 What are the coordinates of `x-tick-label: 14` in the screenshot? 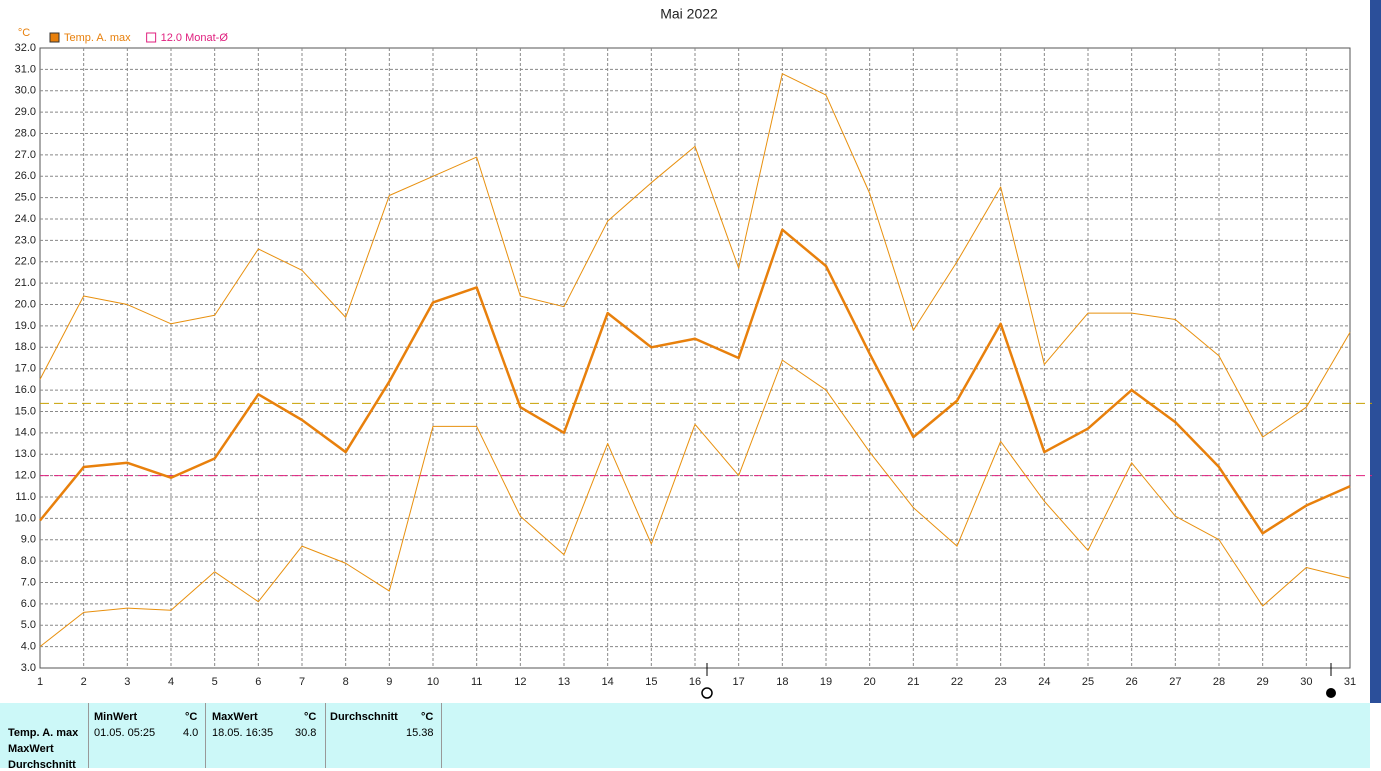 It's located at (608, 682).